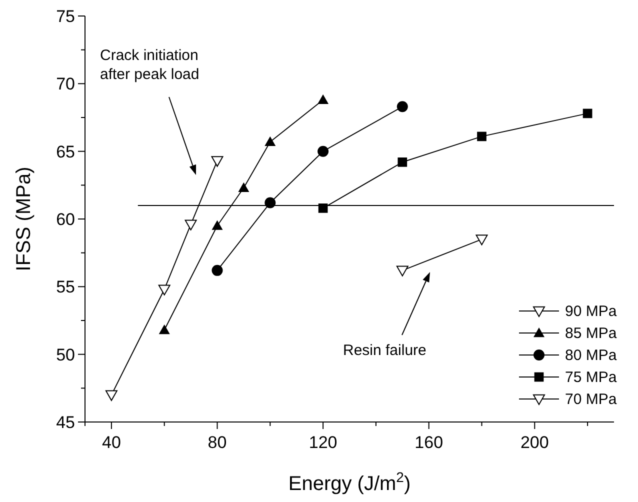  Describe the element at coordinates (65, 16) in the screenshot. I see `y-tick-label: 75` at that location.